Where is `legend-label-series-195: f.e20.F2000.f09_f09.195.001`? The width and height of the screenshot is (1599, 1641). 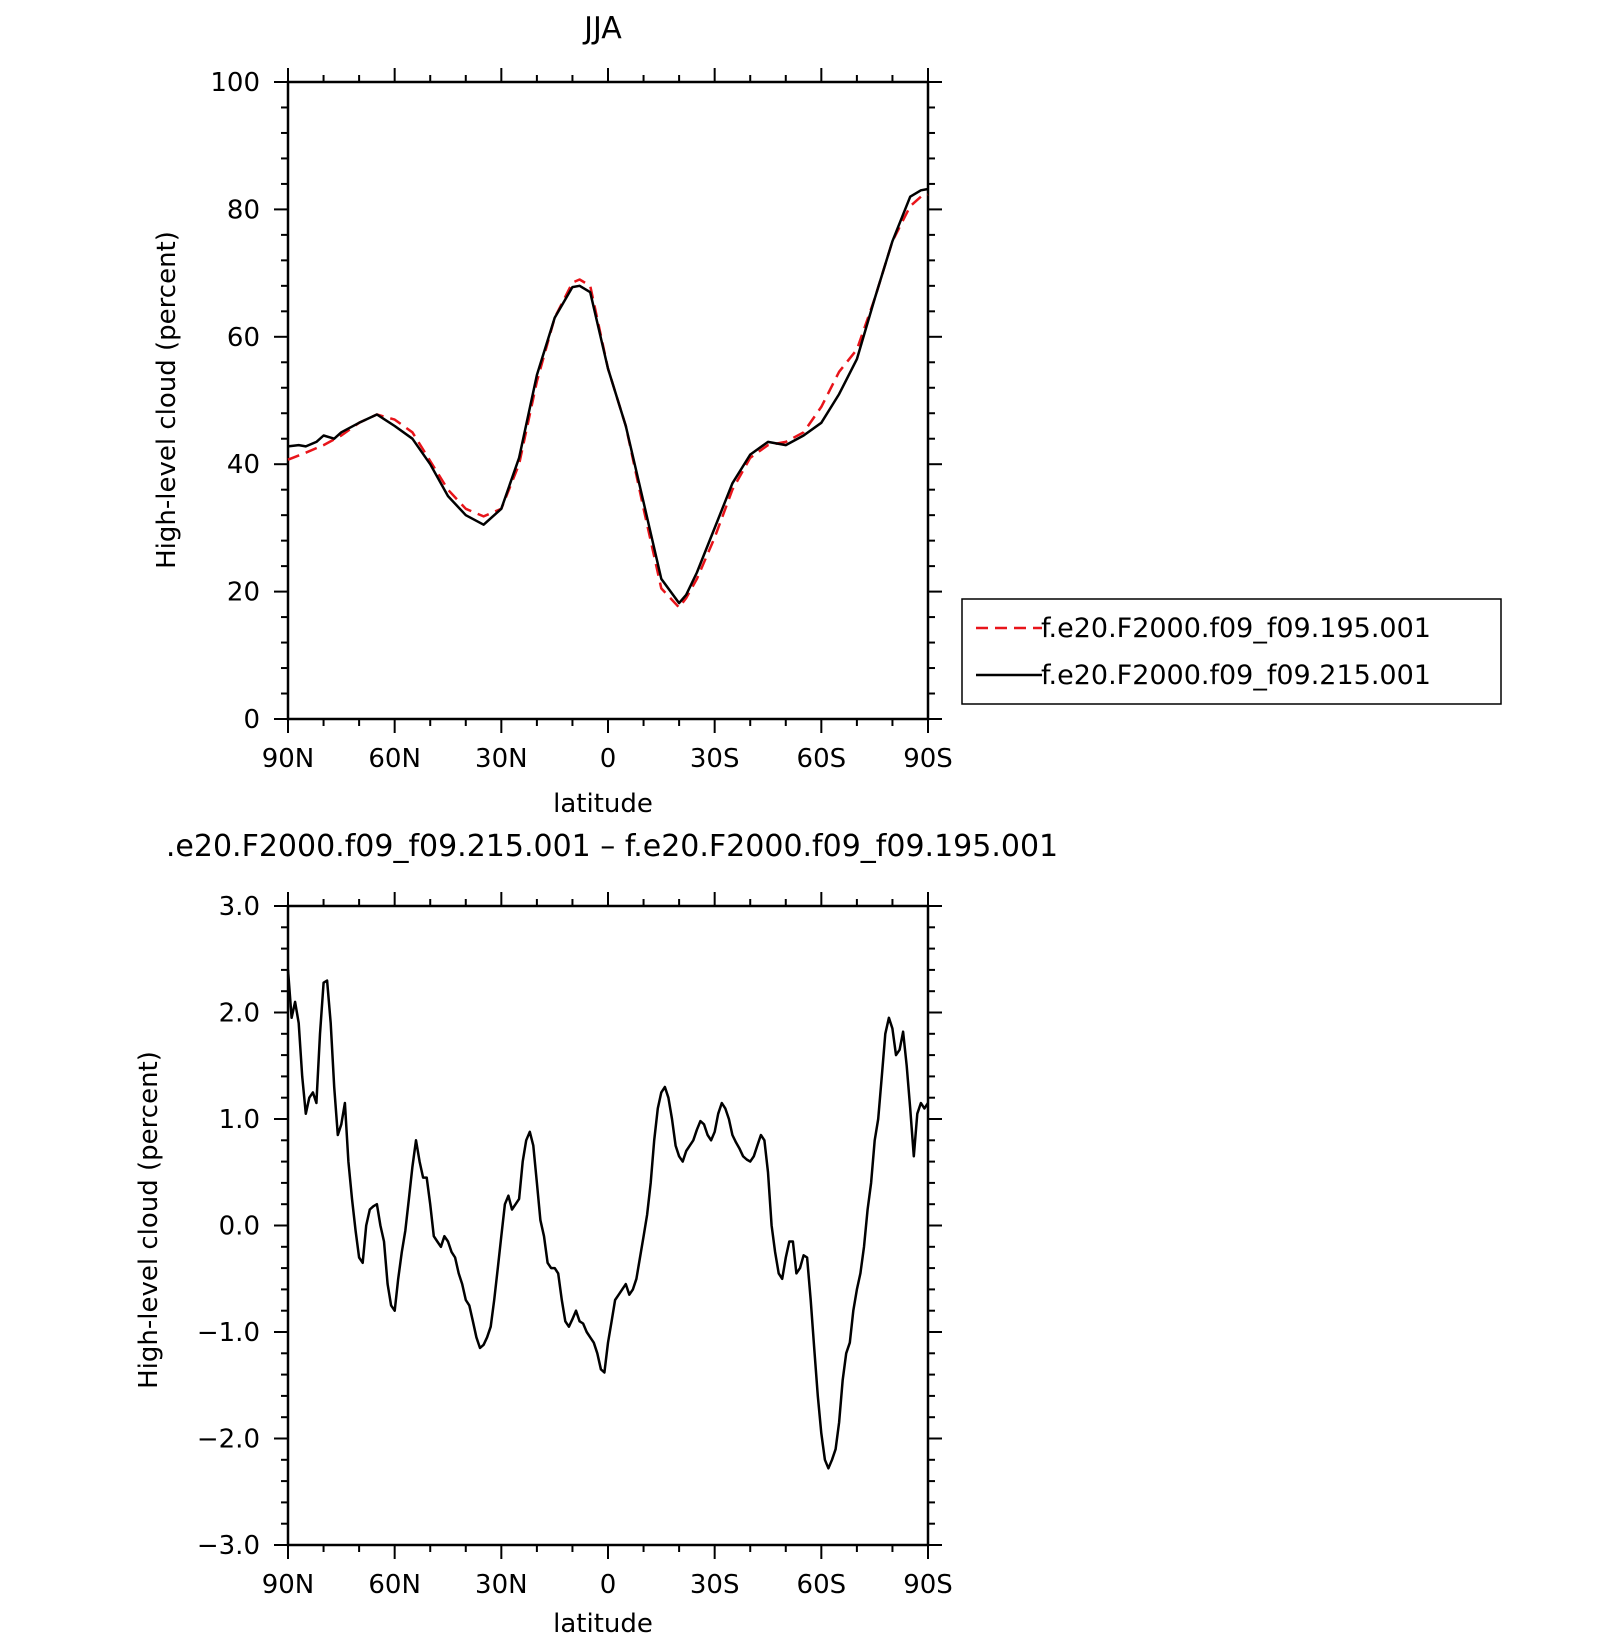
legend-label-series-195: f.e20.F2000.f09_f09.195.001 is located at coordinates (1236, 628).